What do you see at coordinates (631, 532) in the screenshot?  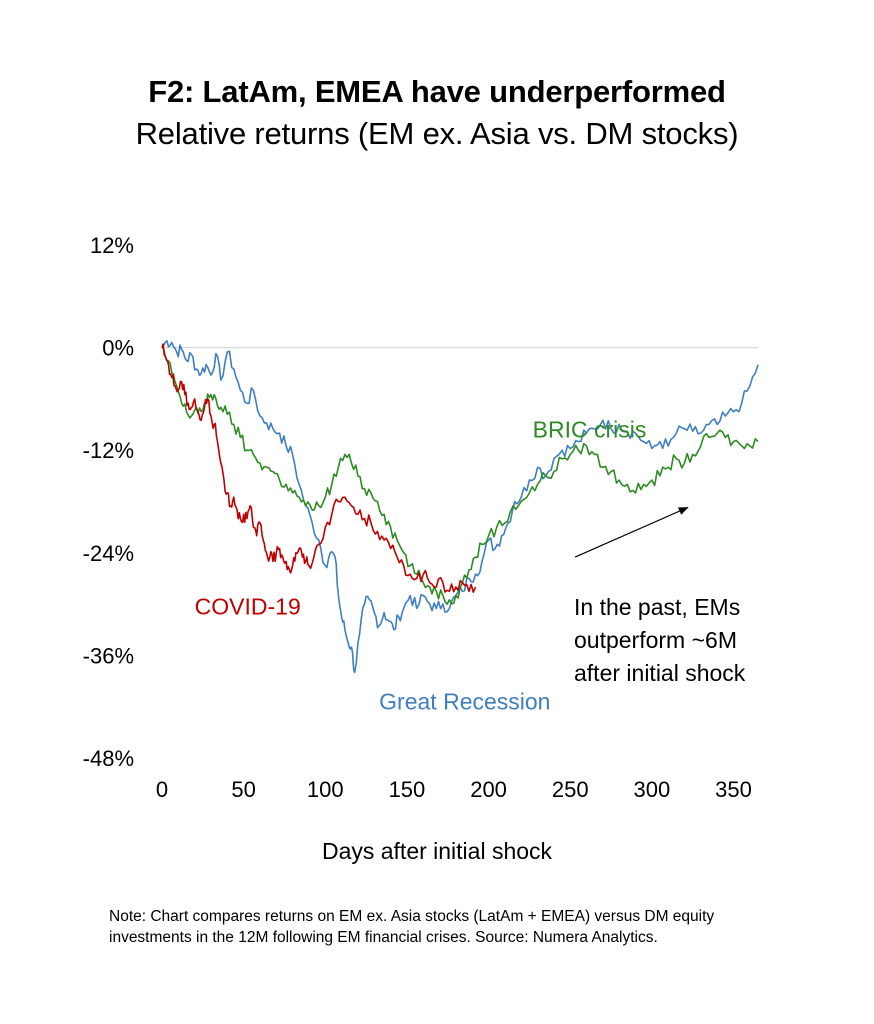 I see `annotation-arrow` at bounding box center [631, 532].